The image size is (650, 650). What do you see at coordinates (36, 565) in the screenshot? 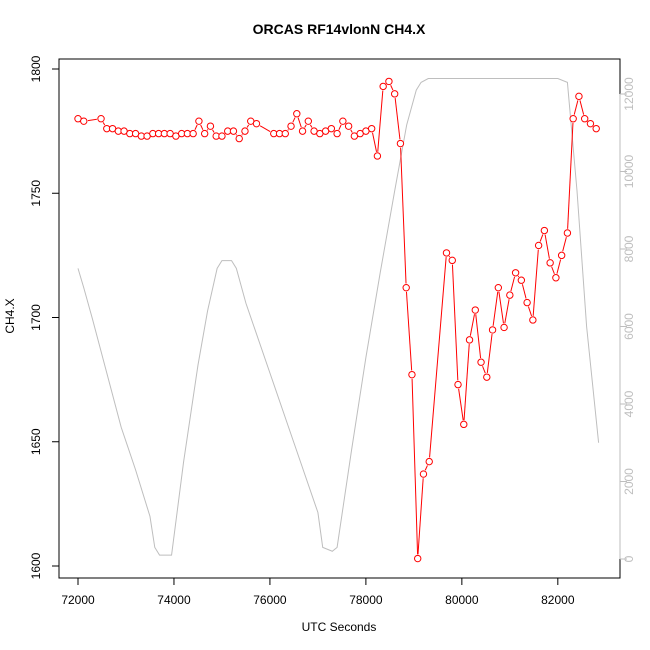
I see `y-tick-label: 1600` at bounding box center [36, 565].